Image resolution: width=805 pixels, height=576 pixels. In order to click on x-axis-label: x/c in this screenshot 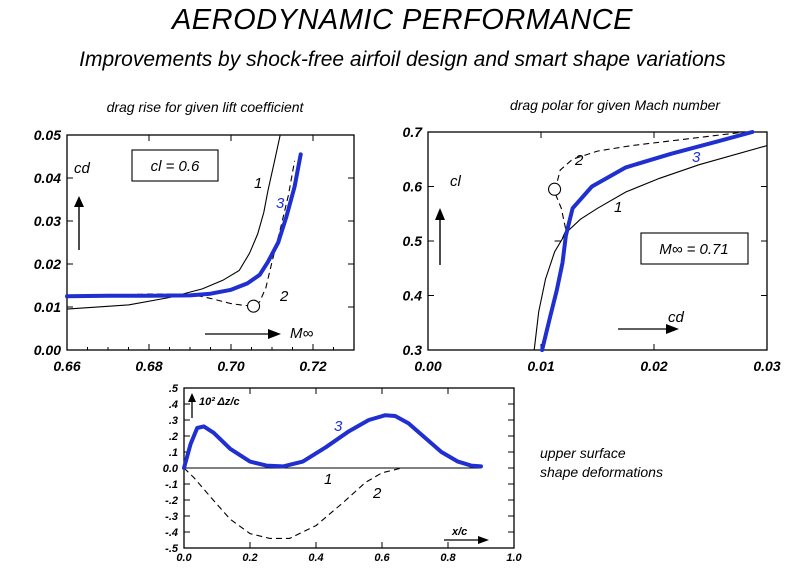, I will do `click(459, 532)`.